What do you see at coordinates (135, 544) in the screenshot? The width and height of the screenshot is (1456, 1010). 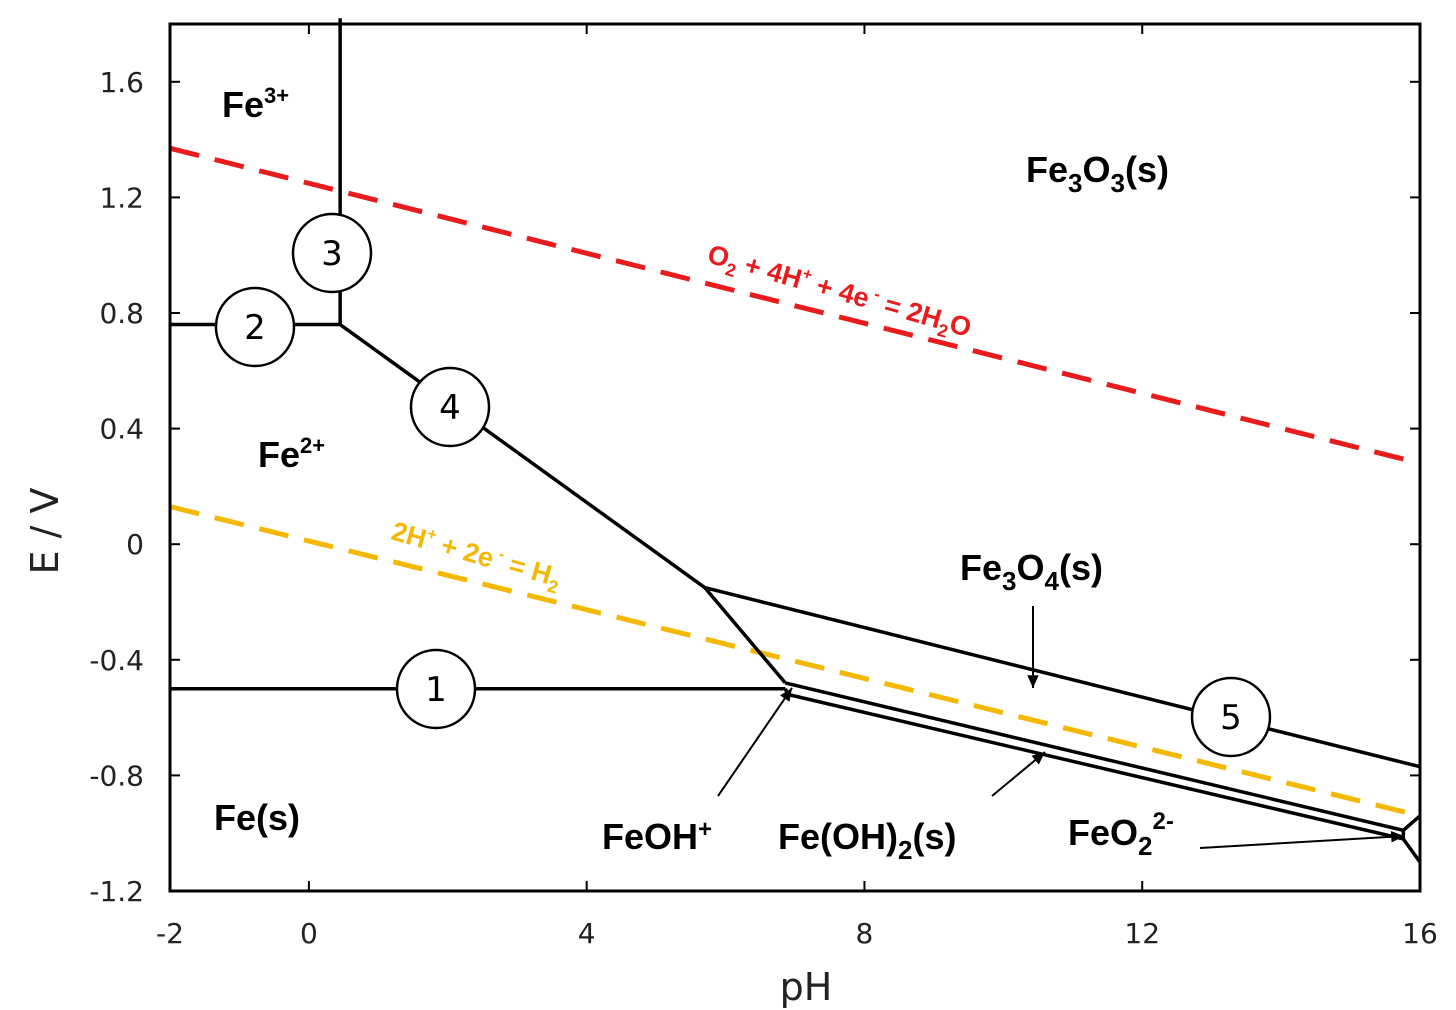 I see `y-tick-label-3: 0` at bounding box center [135, 544].